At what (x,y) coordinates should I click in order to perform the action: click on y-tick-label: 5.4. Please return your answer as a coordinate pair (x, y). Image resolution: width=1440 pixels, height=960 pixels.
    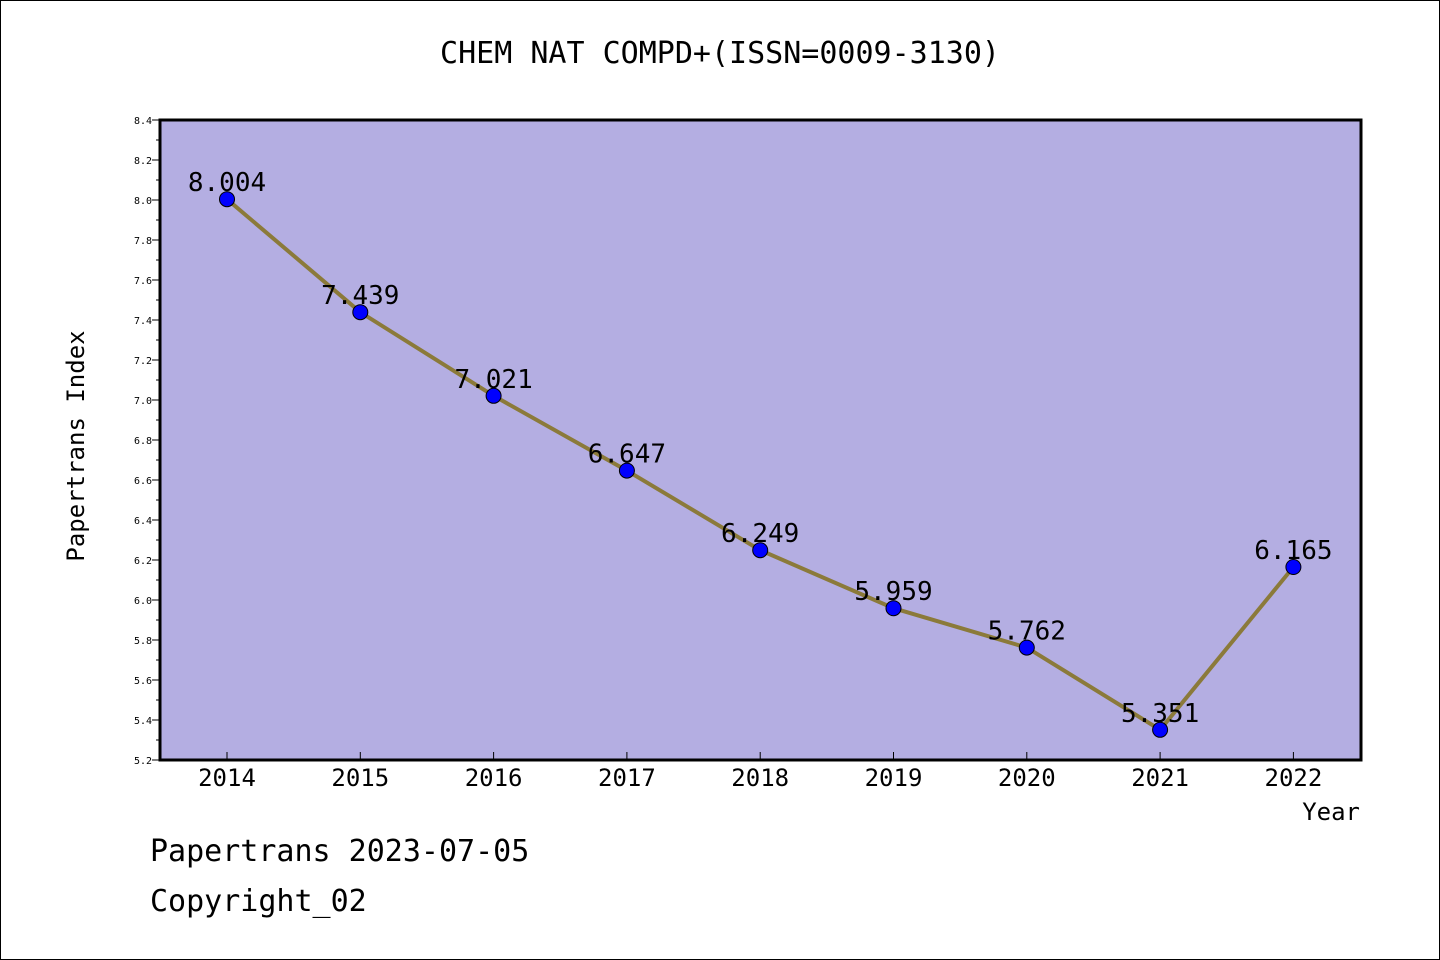
    Looking at the image, I should click on (143, 721).